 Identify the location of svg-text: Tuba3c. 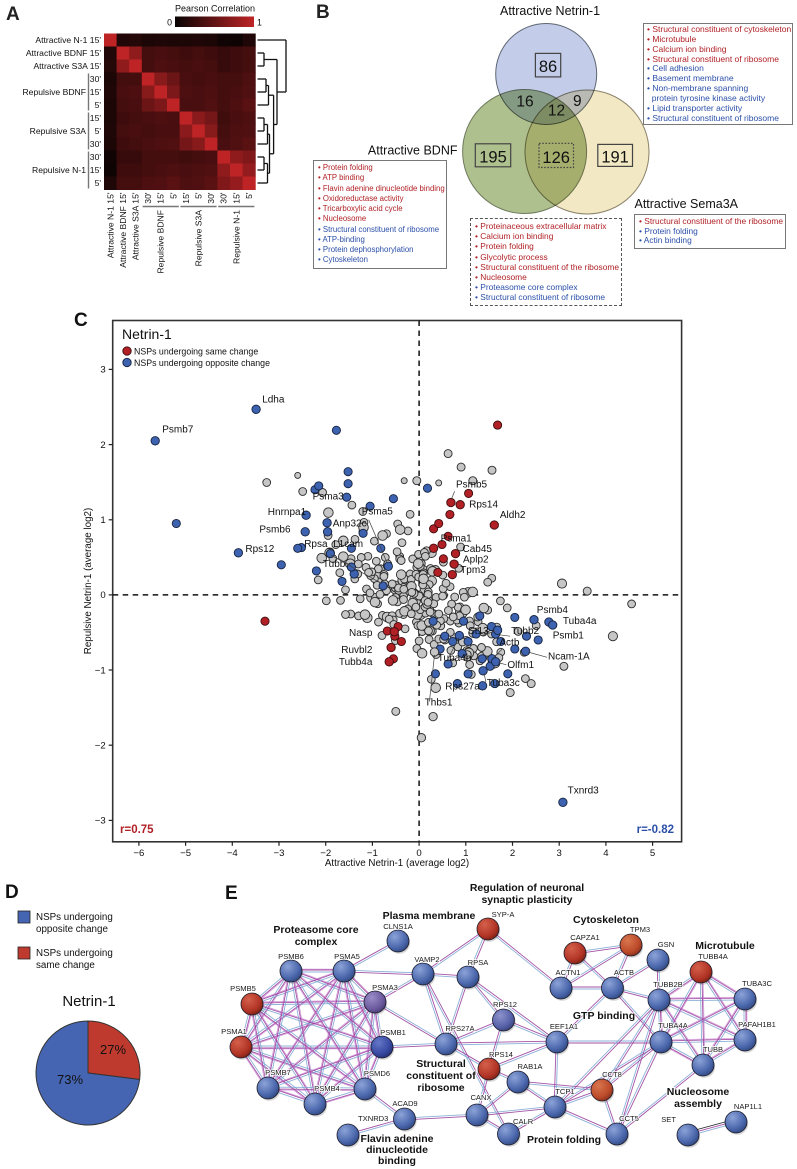
(503, 683).